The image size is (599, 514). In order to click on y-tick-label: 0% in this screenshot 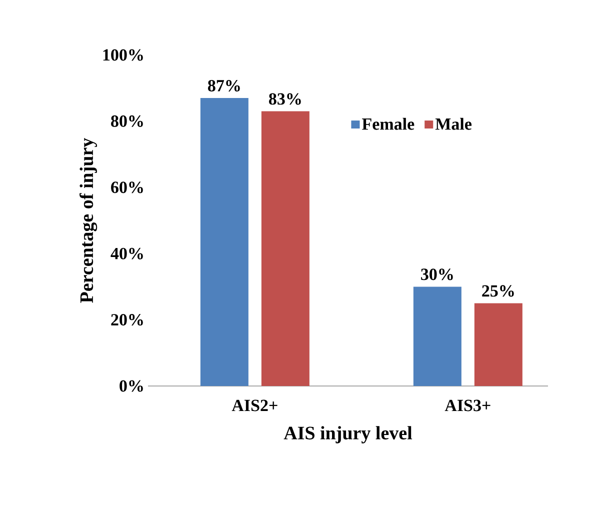, I will do `click(131, 386)`.